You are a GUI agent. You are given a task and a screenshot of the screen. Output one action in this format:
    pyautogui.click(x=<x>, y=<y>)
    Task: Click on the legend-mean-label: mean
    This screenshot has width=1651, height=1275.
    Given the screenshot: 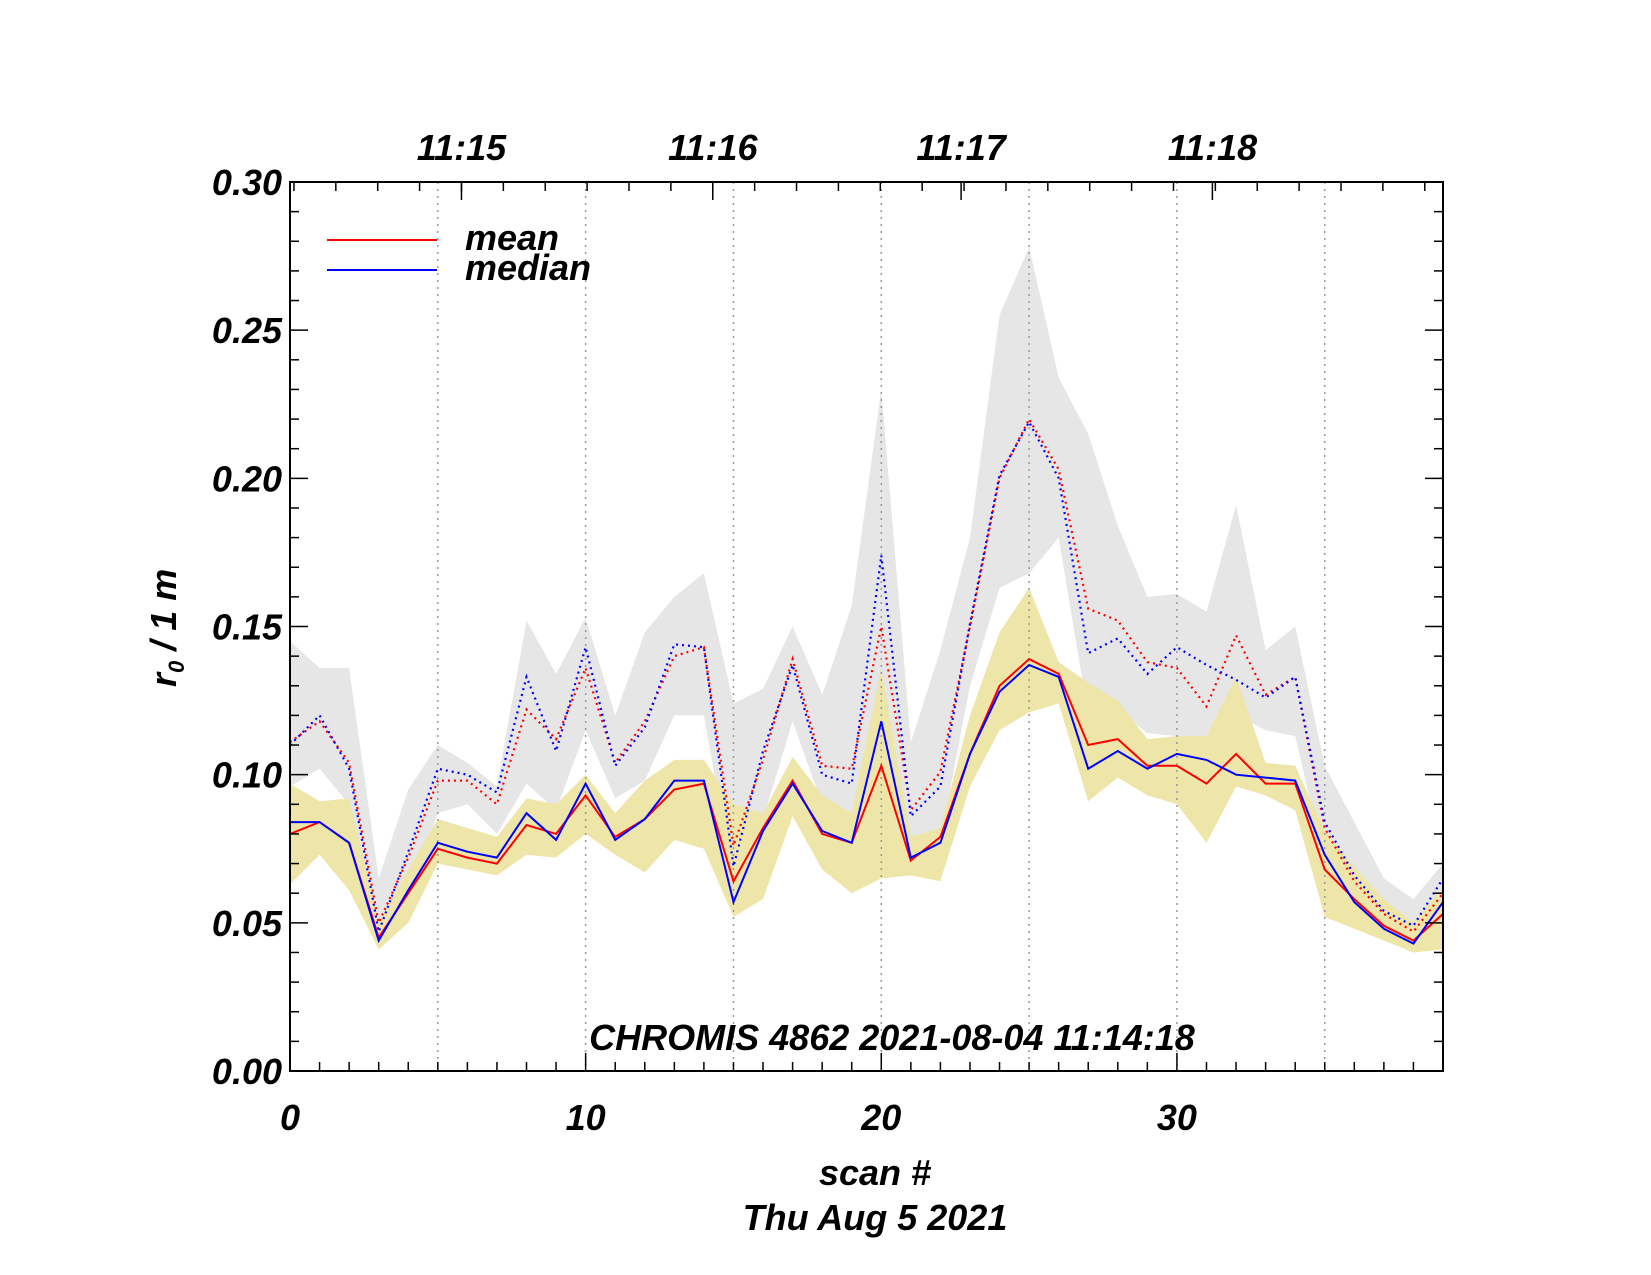 What is the action you would take?
    pyautogui.click(x=512, y=237)
    